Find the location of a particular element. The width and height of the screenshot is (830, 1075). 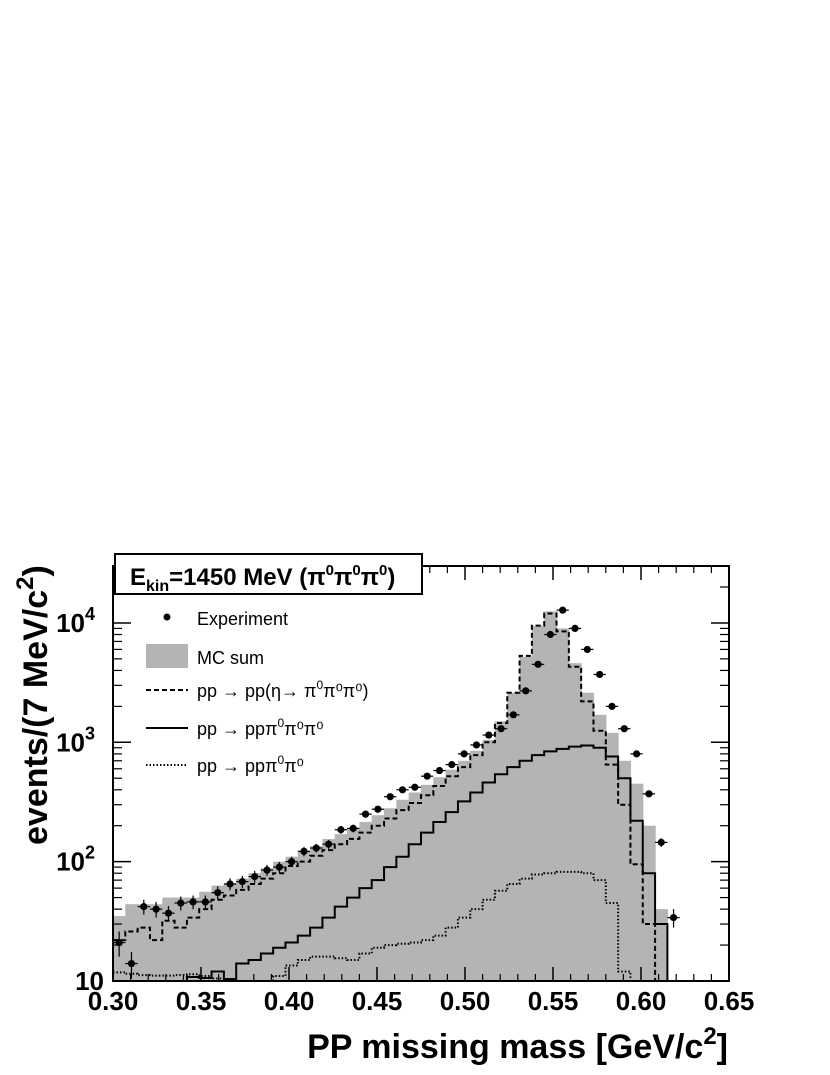

y-tick-label: 10⁴ is located at coordinates (75, 621).